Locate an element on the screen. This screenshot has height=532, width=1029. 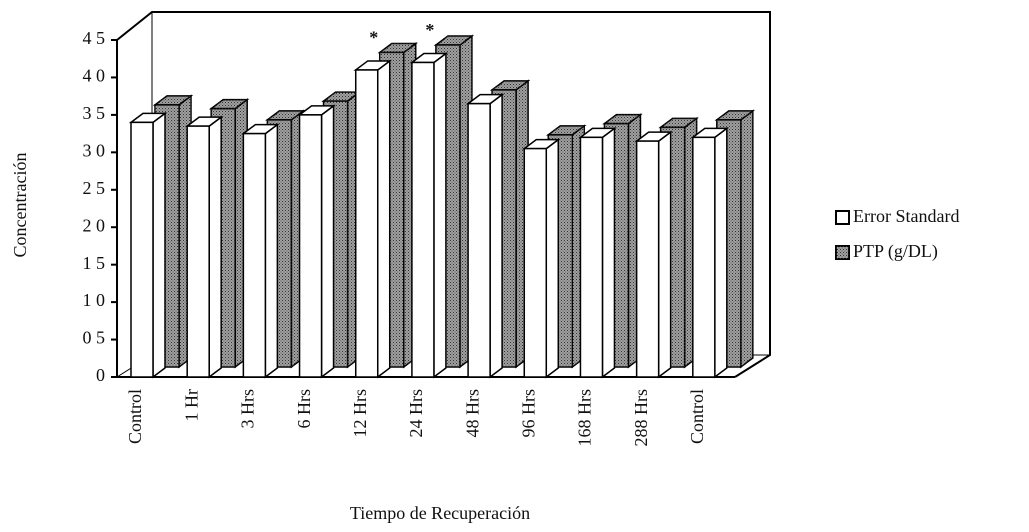
y-tick-label: 0 is located at coordinates (100, 375).